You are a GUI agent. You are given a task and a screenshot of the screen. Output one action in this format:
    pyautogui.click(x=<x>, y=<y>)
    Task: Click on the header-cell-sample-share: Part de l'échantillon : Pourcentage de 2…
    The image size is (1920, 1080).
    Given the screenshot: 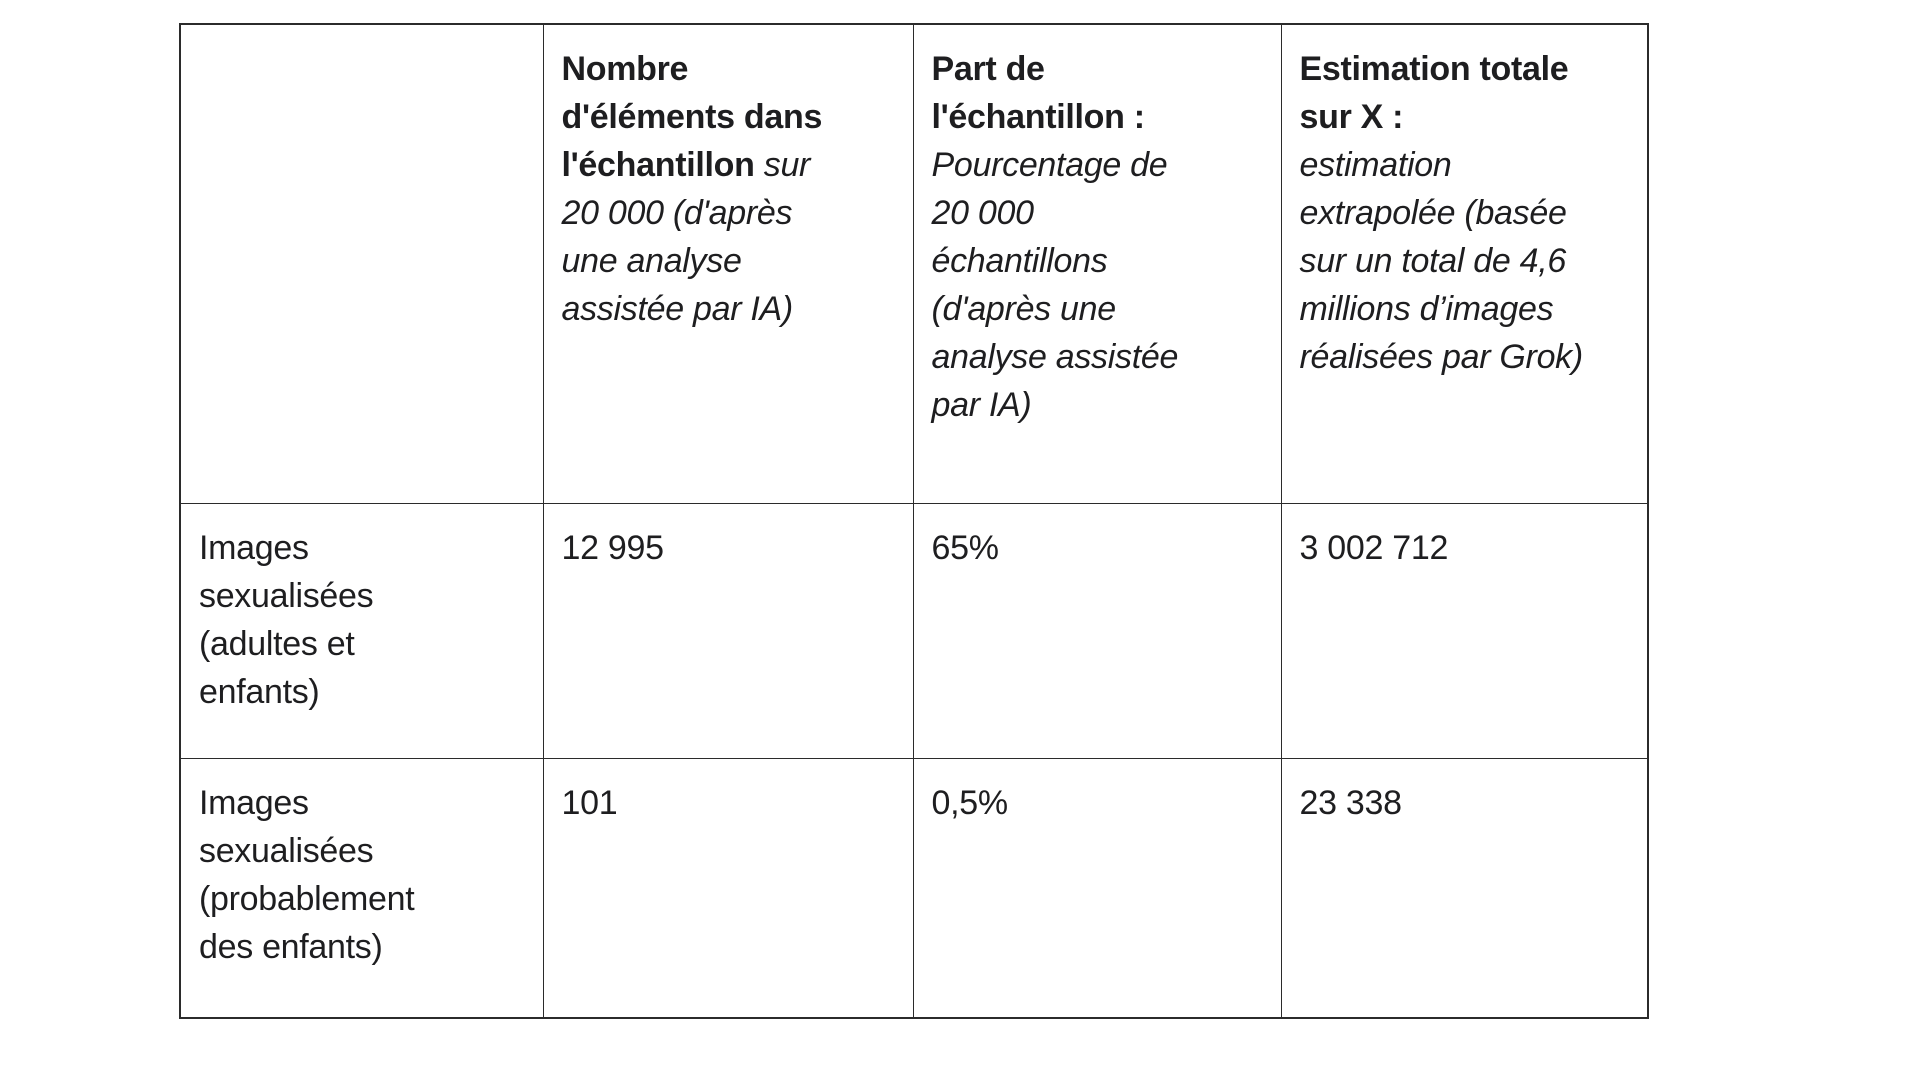 What is the action you would take?
    pyautogui.click(x=1097, y=263)
    